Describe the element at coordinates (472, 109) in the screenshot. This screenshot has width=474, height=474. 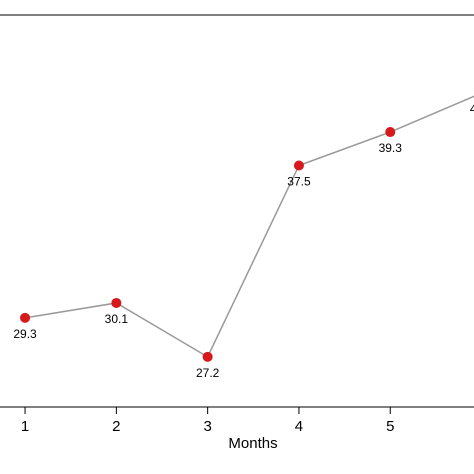
I see `data-label: 41.4` at that location.